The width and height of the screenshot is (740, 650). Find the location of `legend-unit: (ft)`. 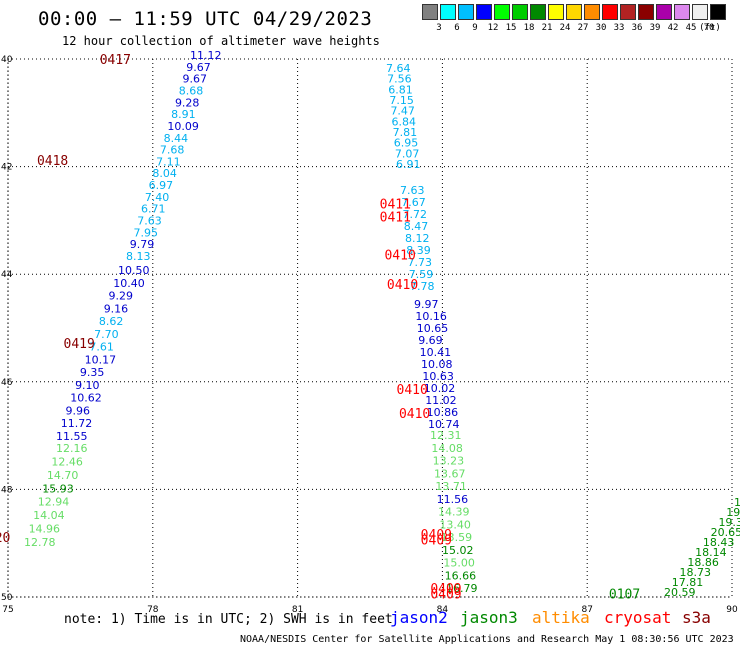

legend-unit: (ft) is located at coordinates (710, 28).